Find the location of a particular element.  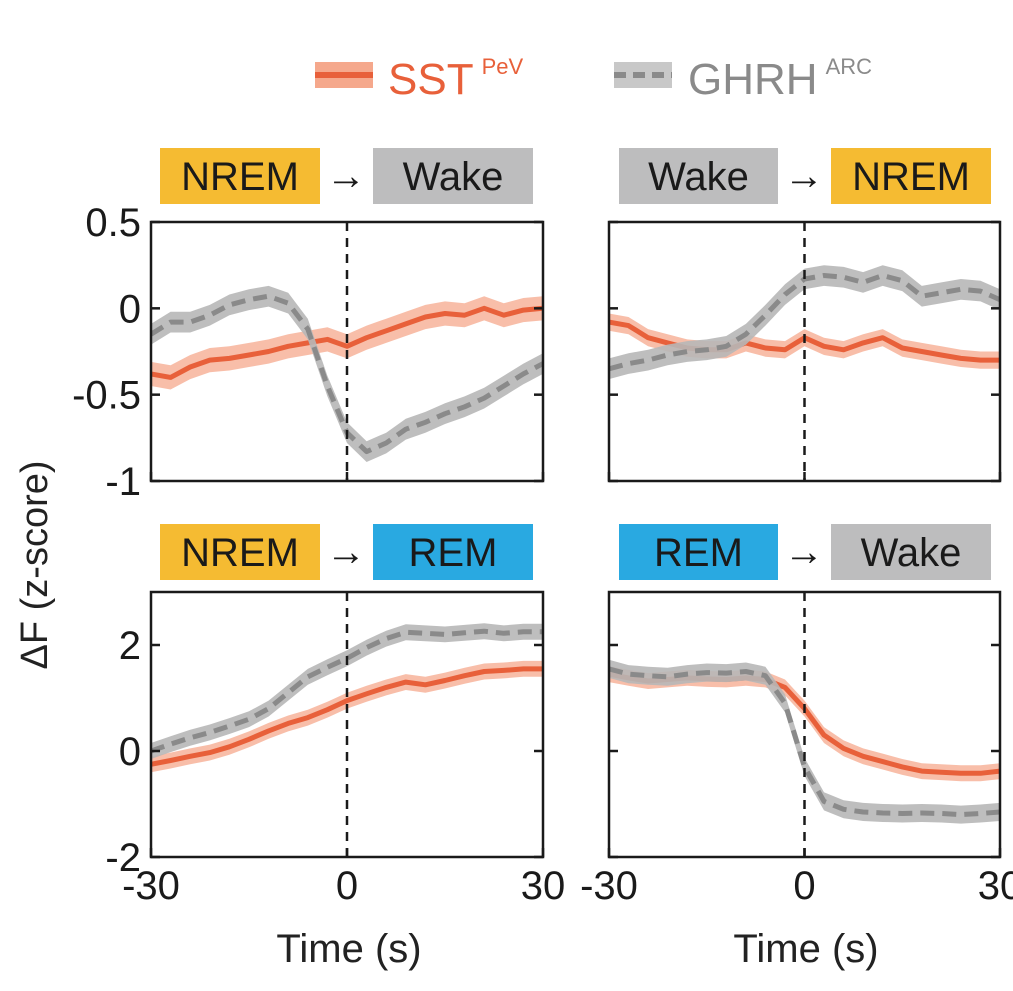

y-tick-label: 0.5 is located at coordinates (113, 223).